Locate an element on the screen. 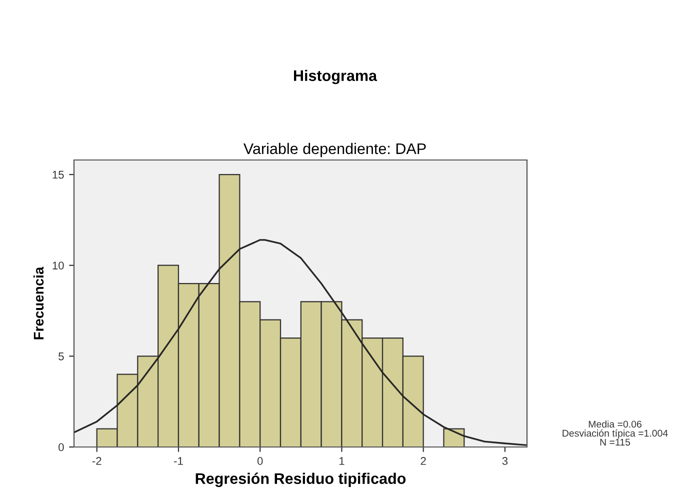 The width and height of the screenshot is (692, 489). y-tick-label: 10 is located at coordinates (58, 266).